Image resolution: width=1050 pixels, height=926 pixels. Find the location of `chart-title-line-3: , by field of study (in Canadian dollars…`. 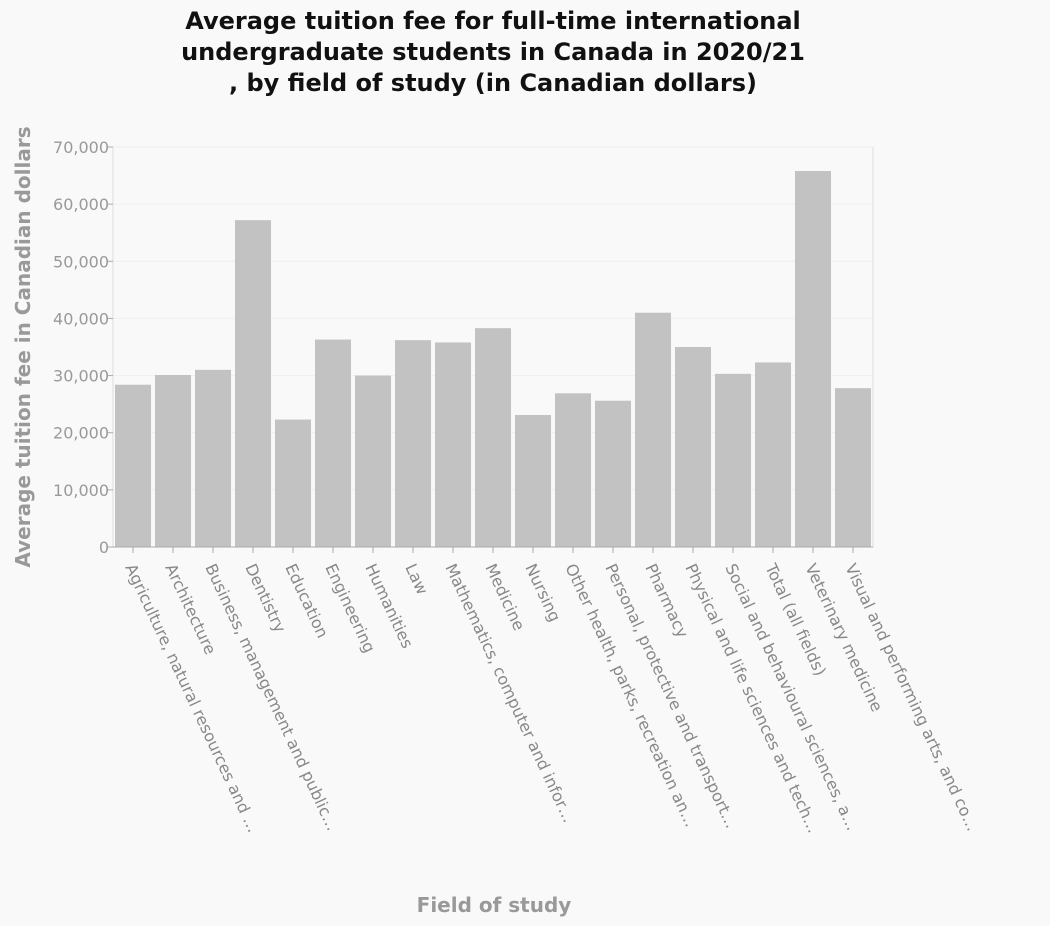

chart-title-line-3: , by field of study (in Canadian dollars… is located at coordinates (493, 83).